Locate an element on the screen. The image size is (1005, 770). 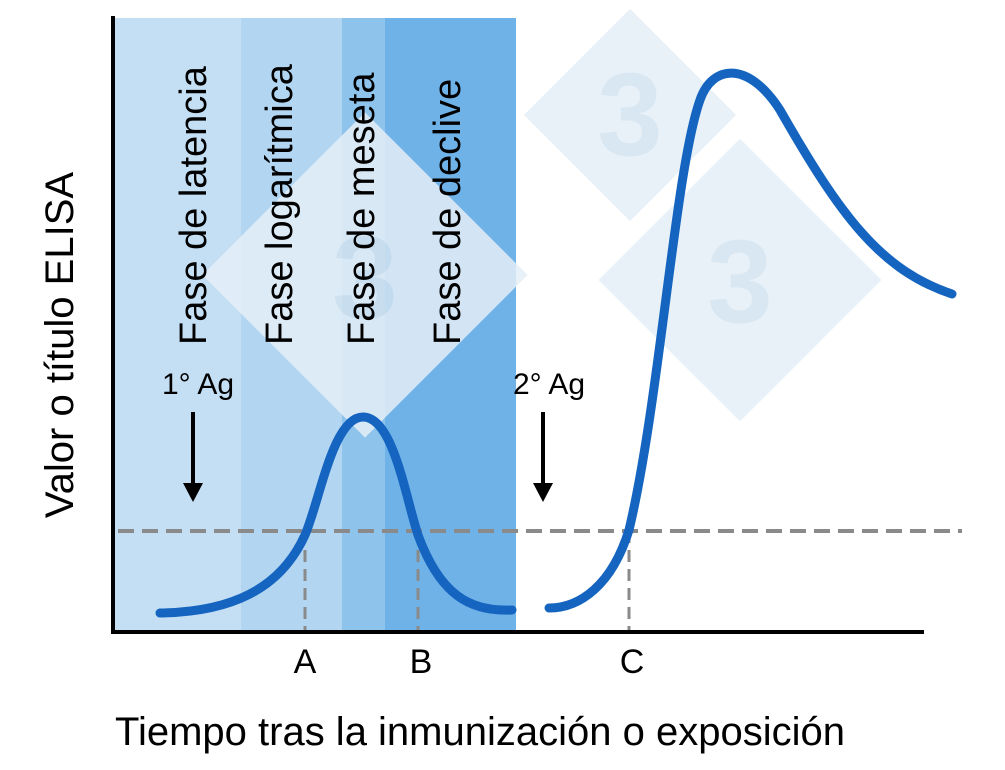
watermark-digit-right: 3 is located at coordinates (740, 282).